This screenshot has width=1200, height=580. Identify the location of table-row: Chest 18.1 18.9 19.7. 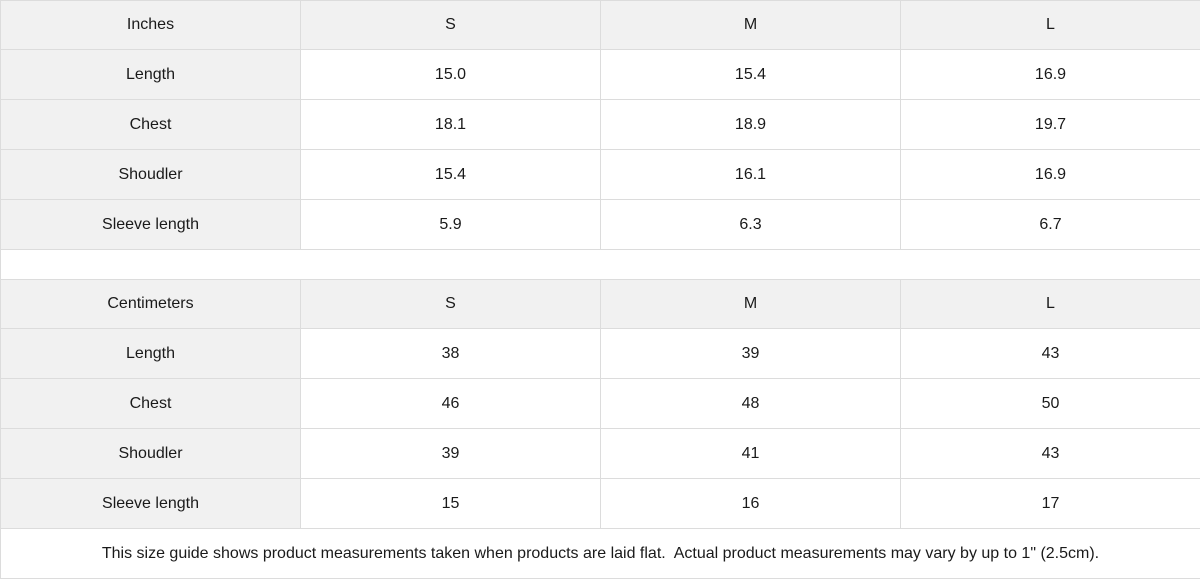
(600, 124).